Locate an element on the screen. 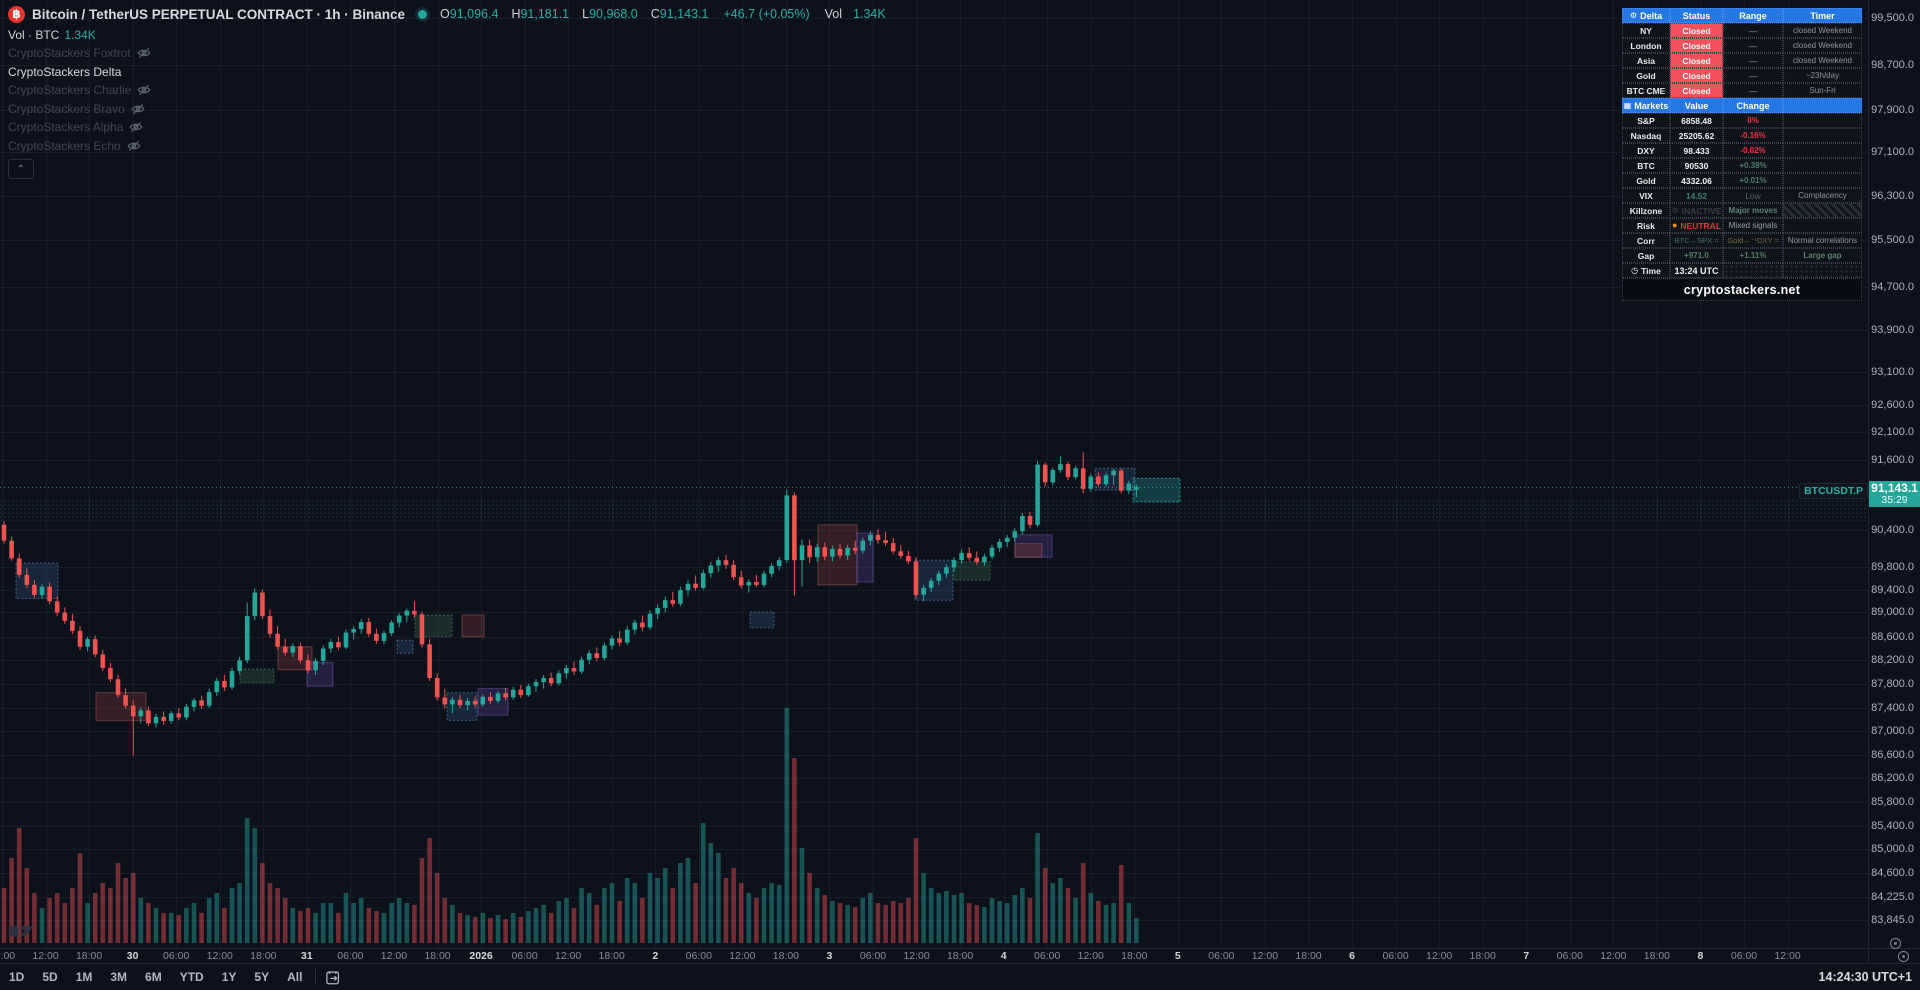  panel-cell: Status is located at coordinates (1696, 15).